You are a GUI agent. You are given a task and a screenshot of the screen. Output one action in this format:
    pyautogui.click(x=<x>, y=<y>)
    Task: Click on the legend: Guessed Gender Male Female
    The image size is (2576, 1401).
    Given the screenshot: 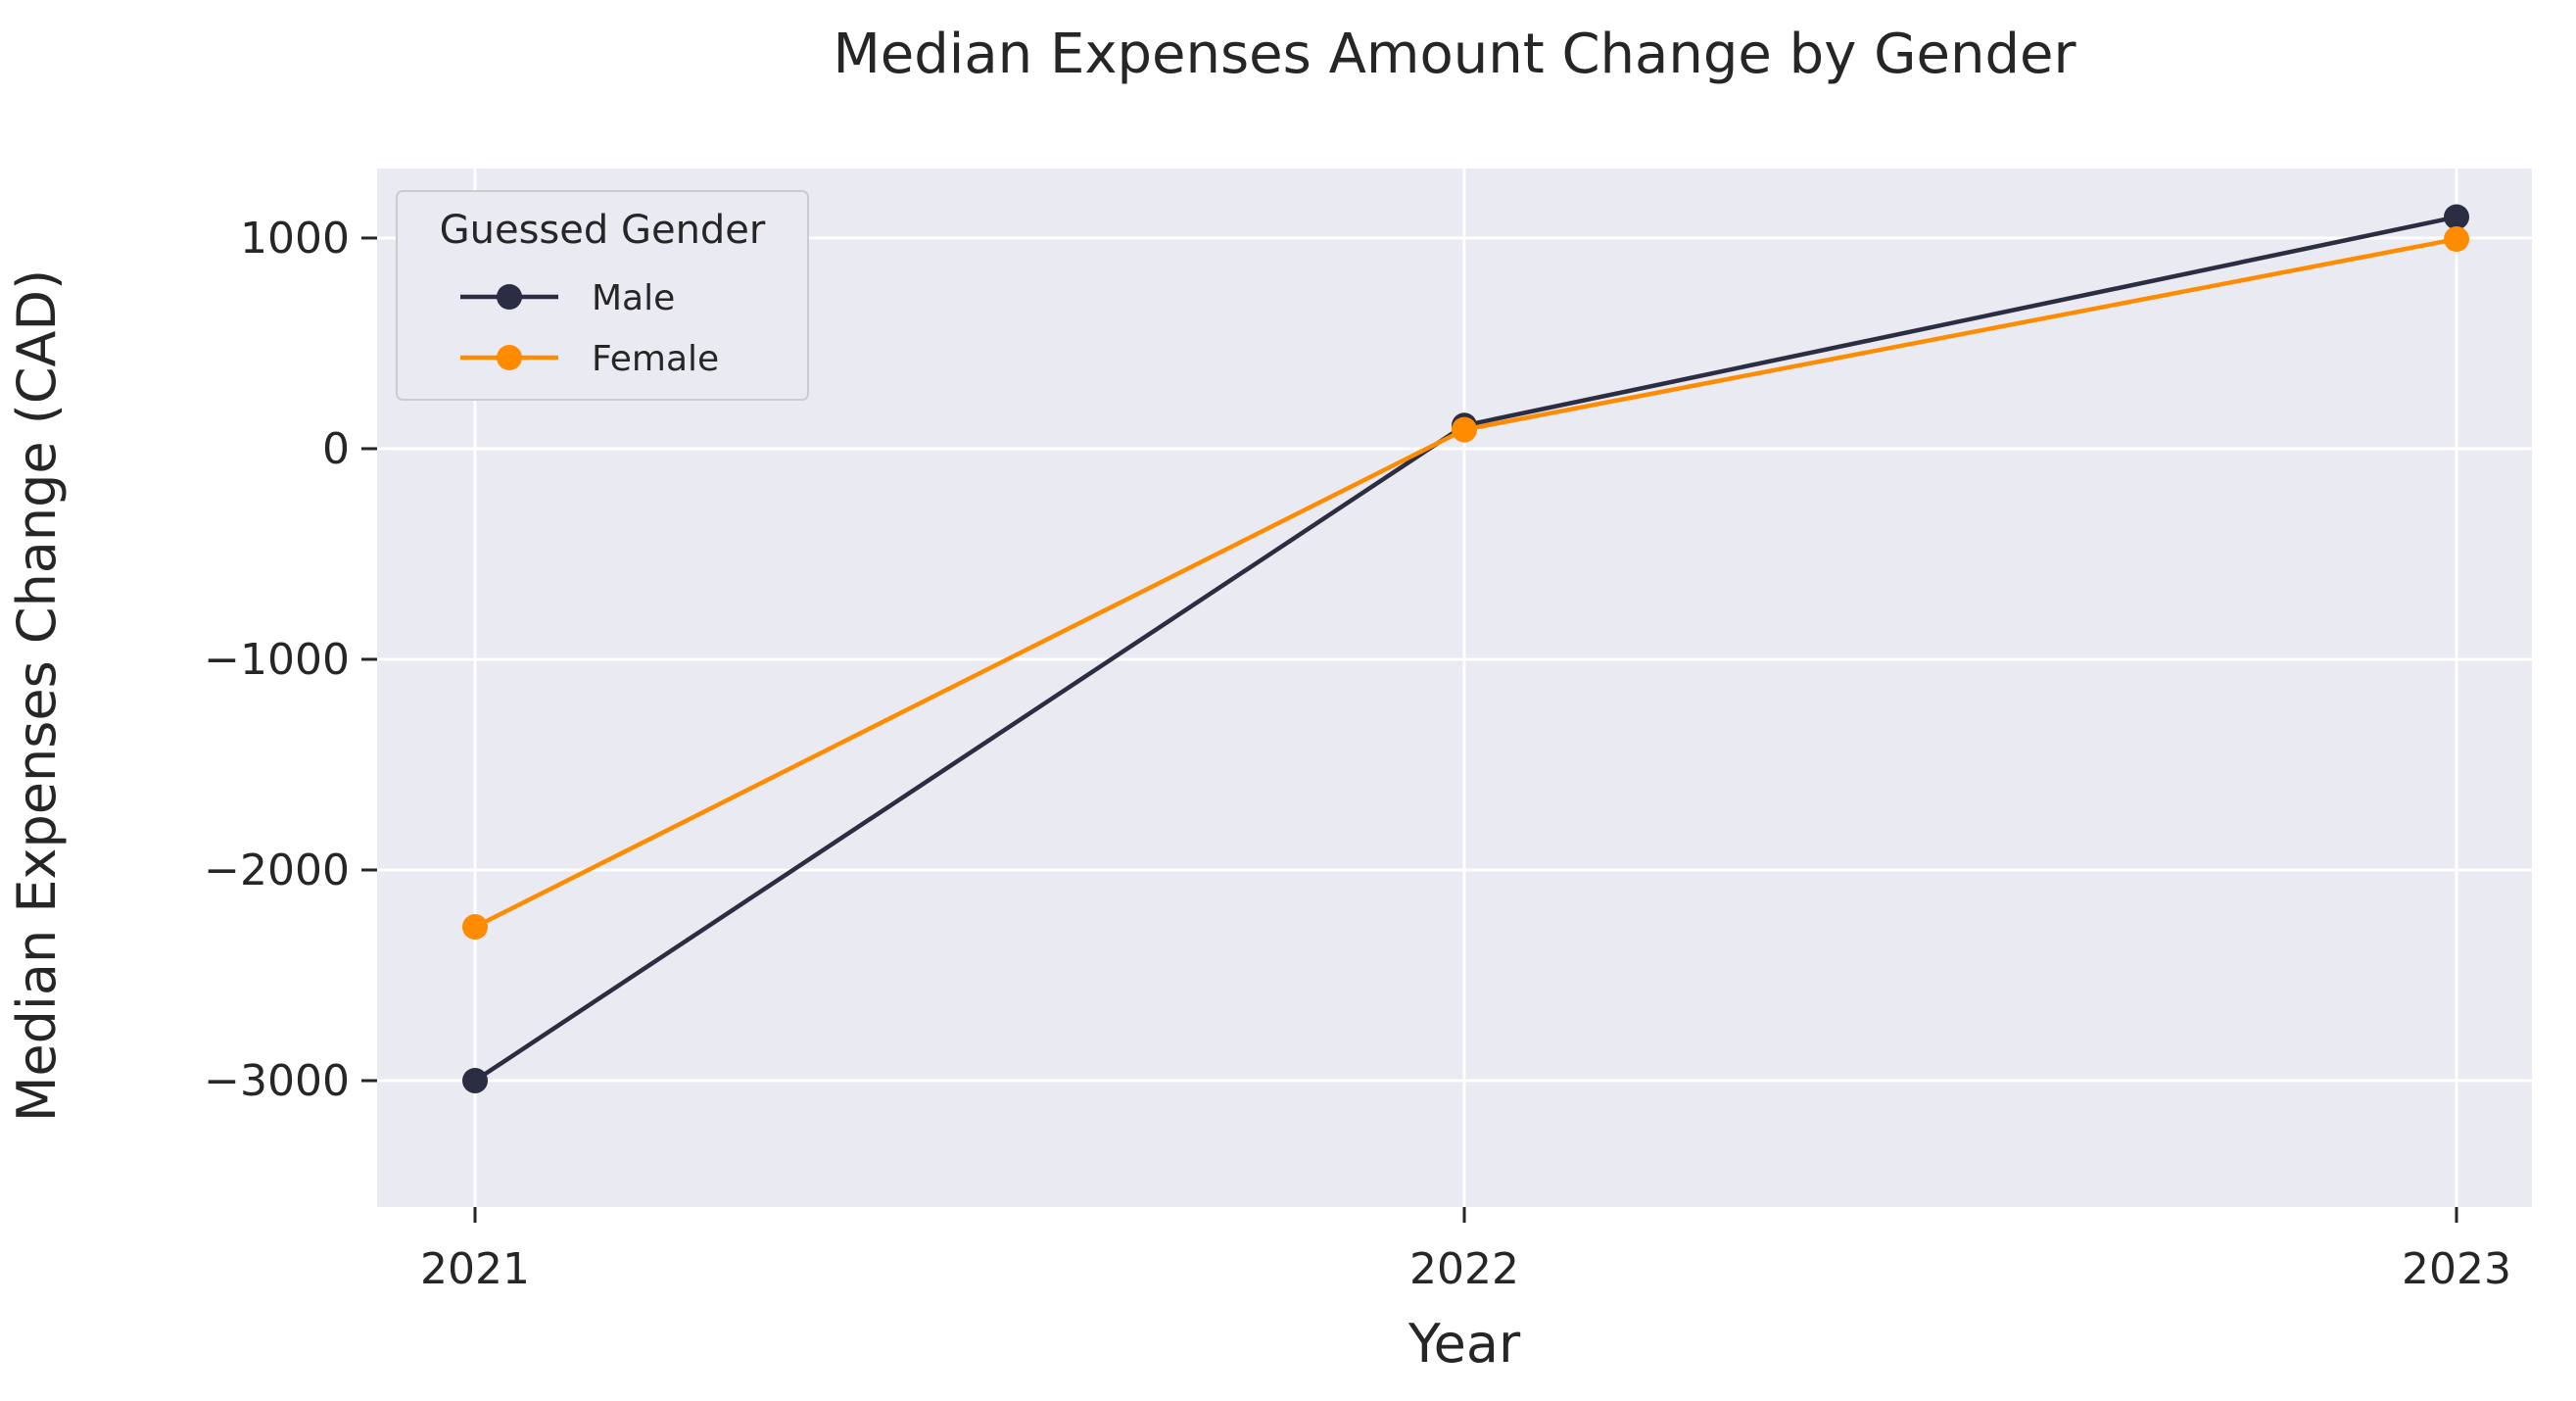 What is the action you would take?
    pyautogui.click(x=603, y=295)
    